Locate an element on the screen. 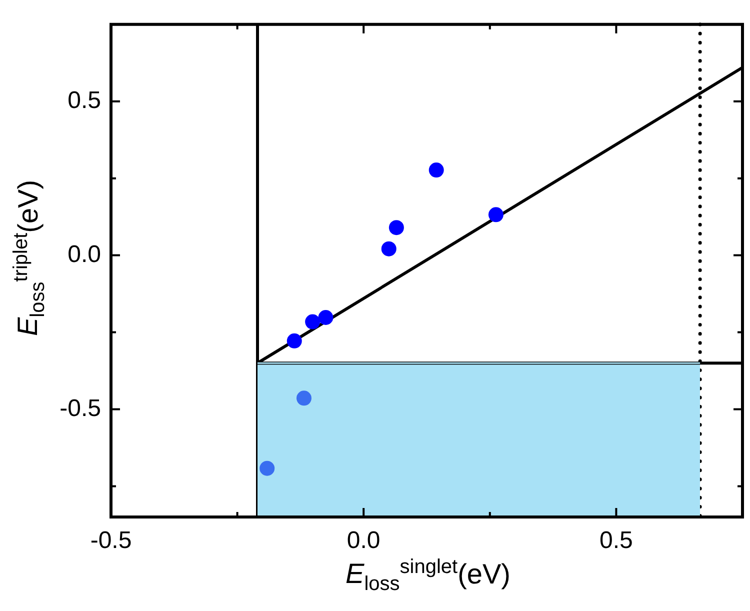 This screenshot has height=611, width=750. y-tick-label: 0.5 is located at coordinates (84, 100).